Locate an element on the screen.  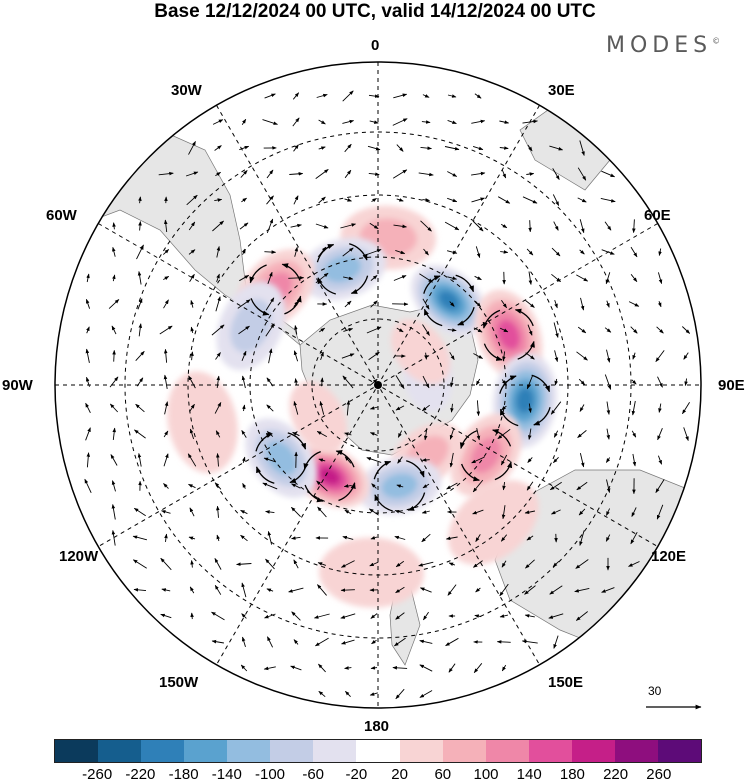
colorbar-tick-label: -180 is located at coordinates (183, 774).